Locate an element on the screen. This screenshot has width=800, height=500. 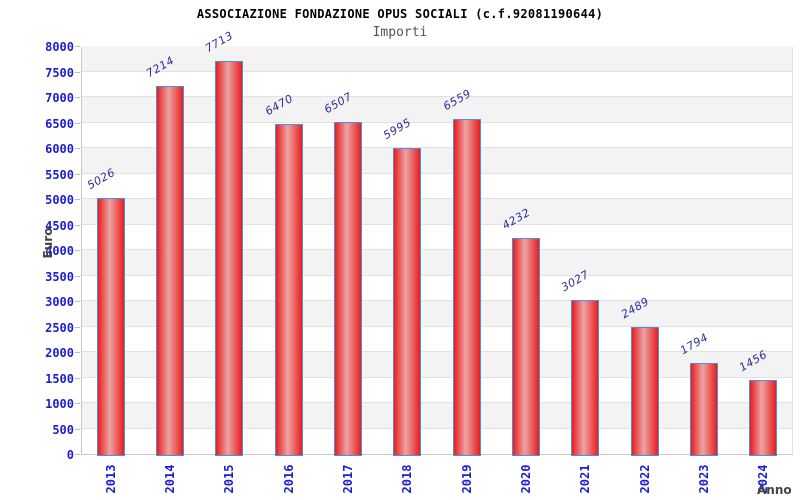
y-tick-label: 2500 is located at coordinates (59, 327).